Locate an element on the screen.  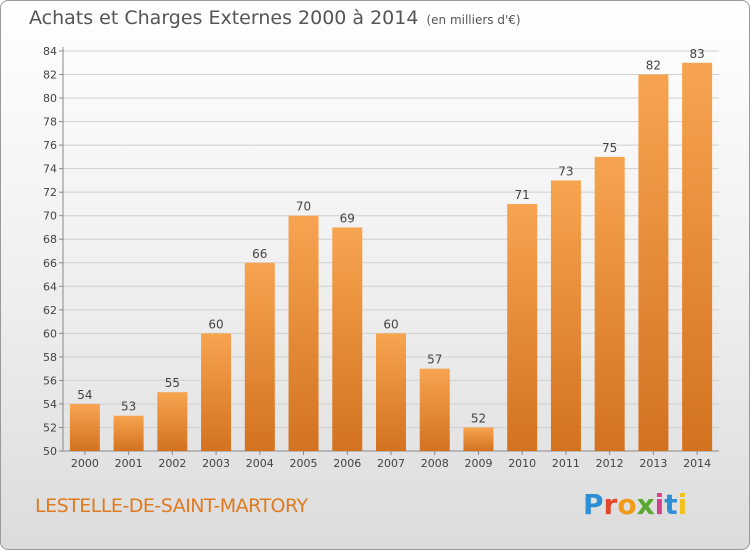
y-tick-label: 58 is located at coordinates (50, 357).